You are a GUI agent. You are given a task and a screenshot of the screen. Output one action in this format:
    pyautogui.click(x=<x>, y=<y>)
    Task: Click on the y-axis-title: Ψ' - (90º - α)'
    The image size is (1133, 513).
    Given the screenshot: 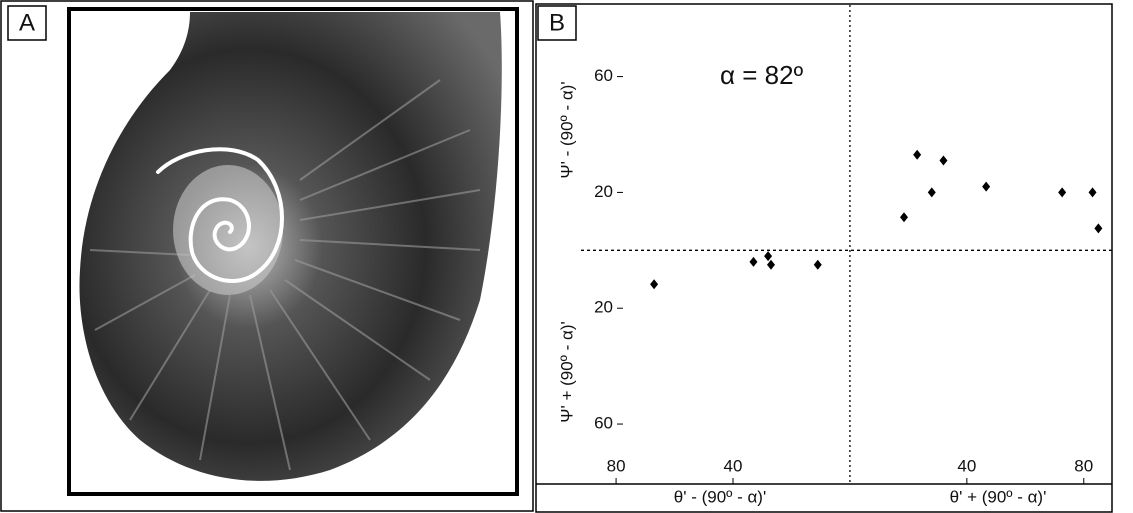 What is the action you would take?
    pyautogui.click(x=566, y=129)
    